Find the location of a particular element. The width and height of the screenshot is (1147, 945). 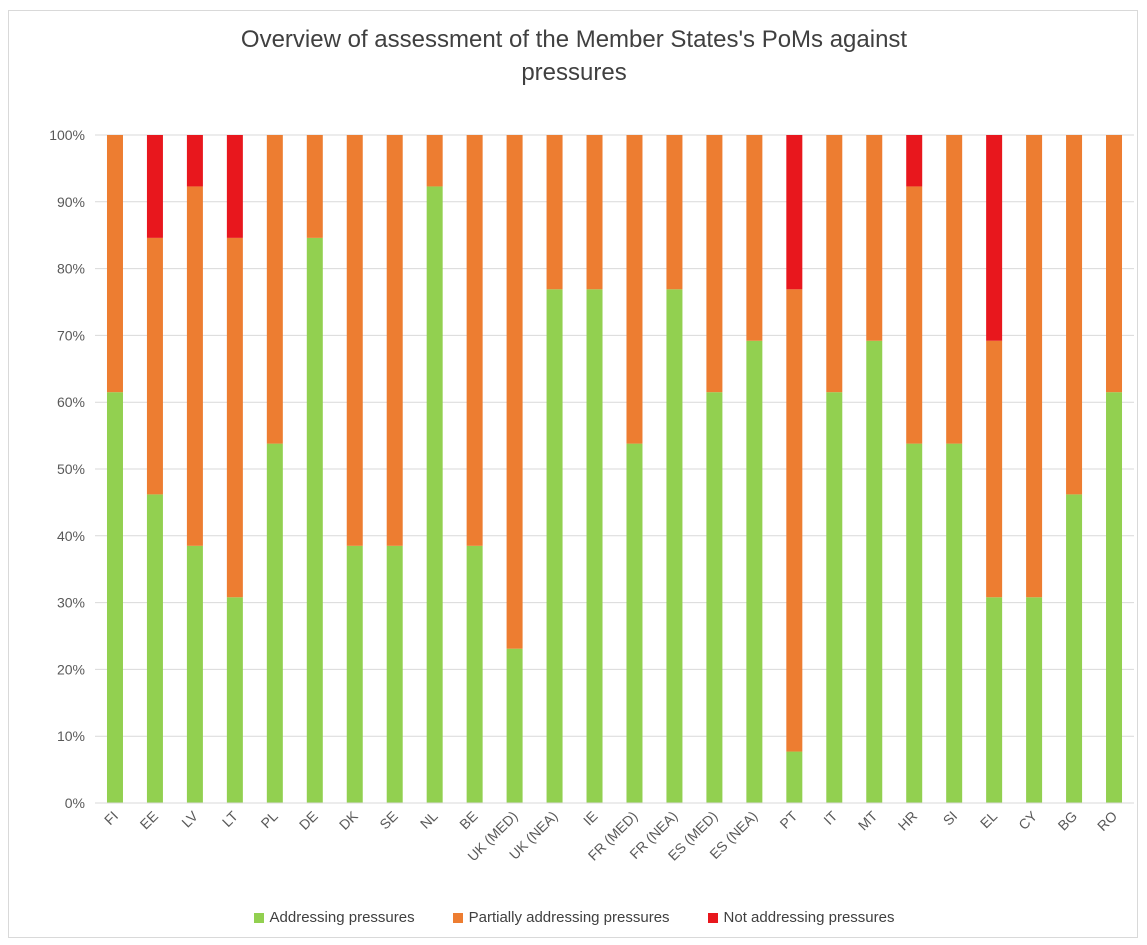

x-tick-label: MT is located at coordinates (868, 820).